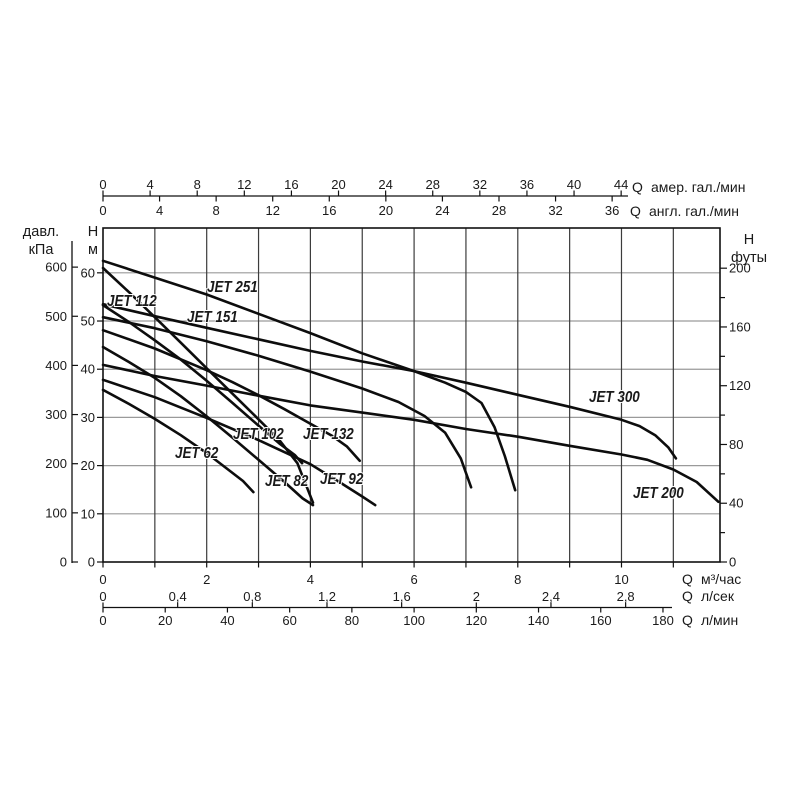 Image resolution: width=800 pixels, height=805 pixels. Describe the element at coordinates (539, 620) in the screenshot. I see `lmin-tick: 140` at that location.